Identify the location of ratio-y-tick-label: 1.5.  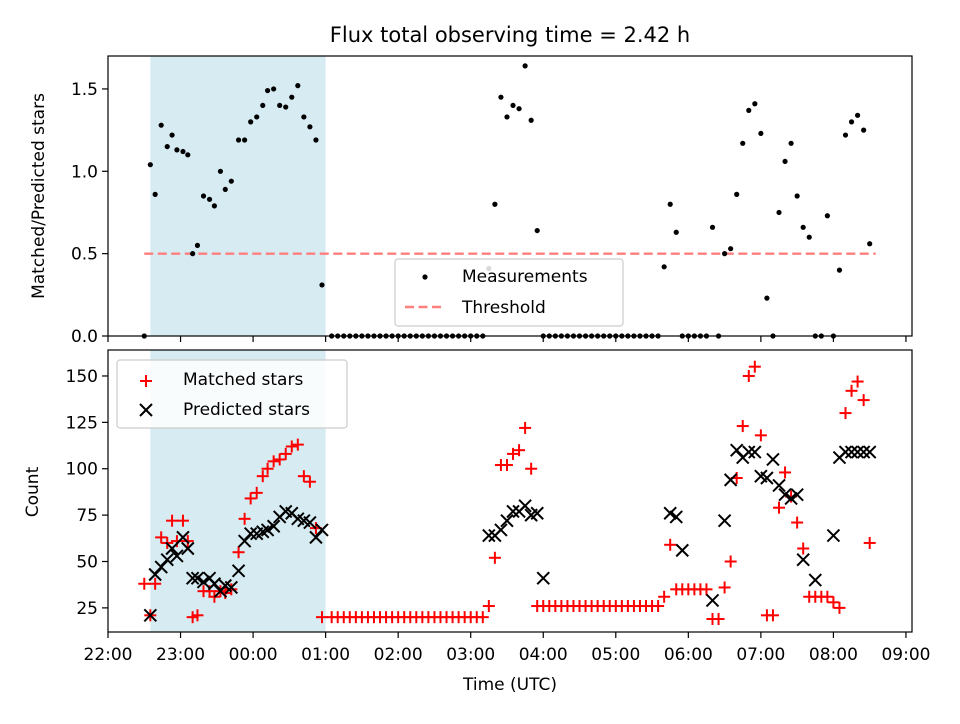
(84, 90).